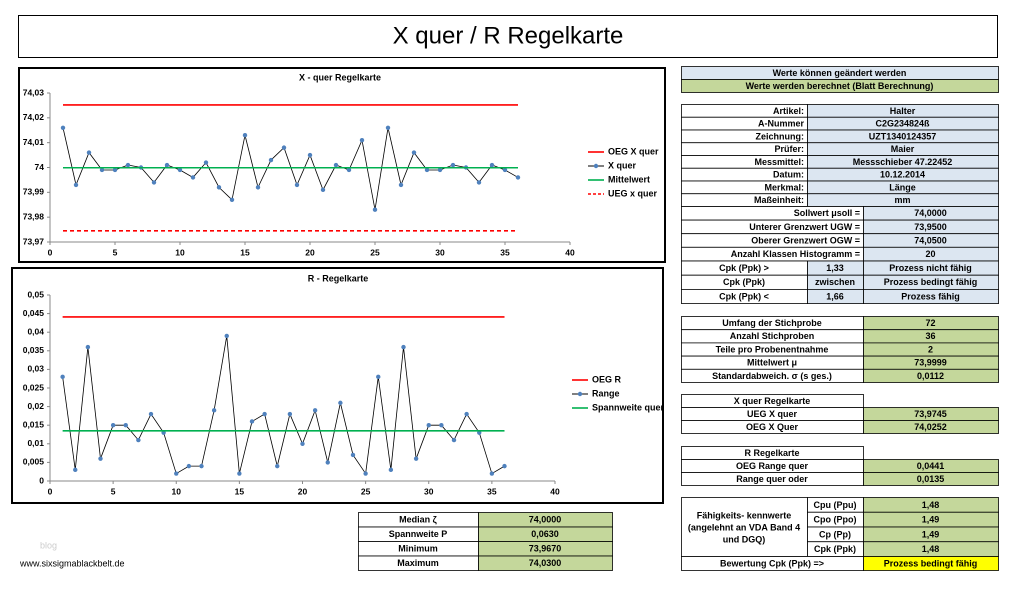 Image resolution: width=1018 pixels, height=591 pixels. Describe the element at coordinates (40, 167) in the screenshot. I see `y-tick-label: 74` at that location.